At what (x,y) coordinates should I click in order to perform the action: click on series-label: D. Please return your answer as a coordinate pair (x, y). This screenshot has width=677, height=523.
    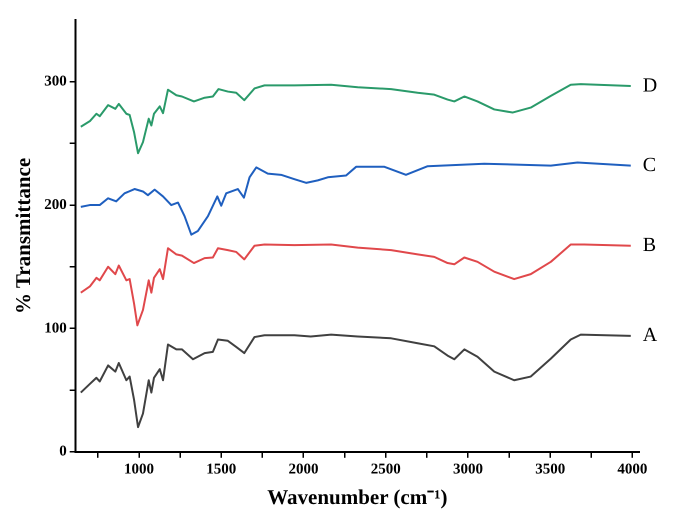
    Looking at the image, I should click on (650, 85).